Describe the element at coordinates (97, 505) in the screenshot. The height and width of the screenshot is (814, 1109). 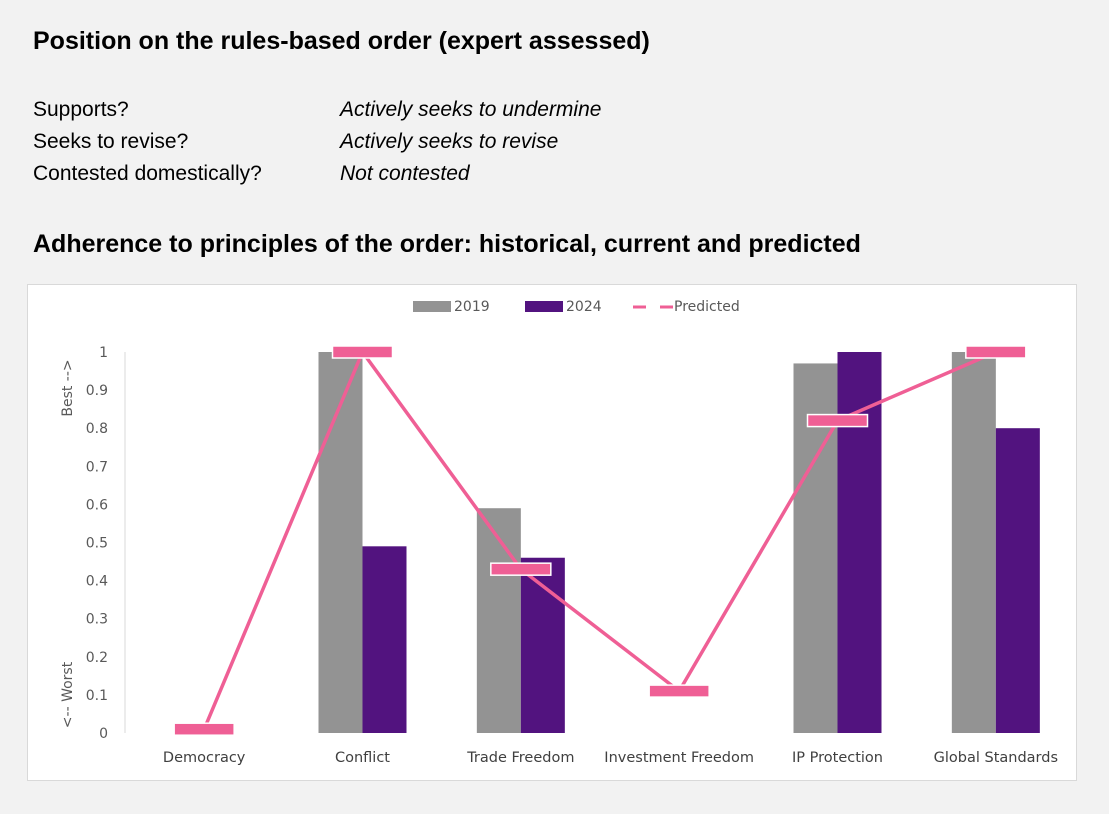
I see `y-tick-label: 0.6` at that location.